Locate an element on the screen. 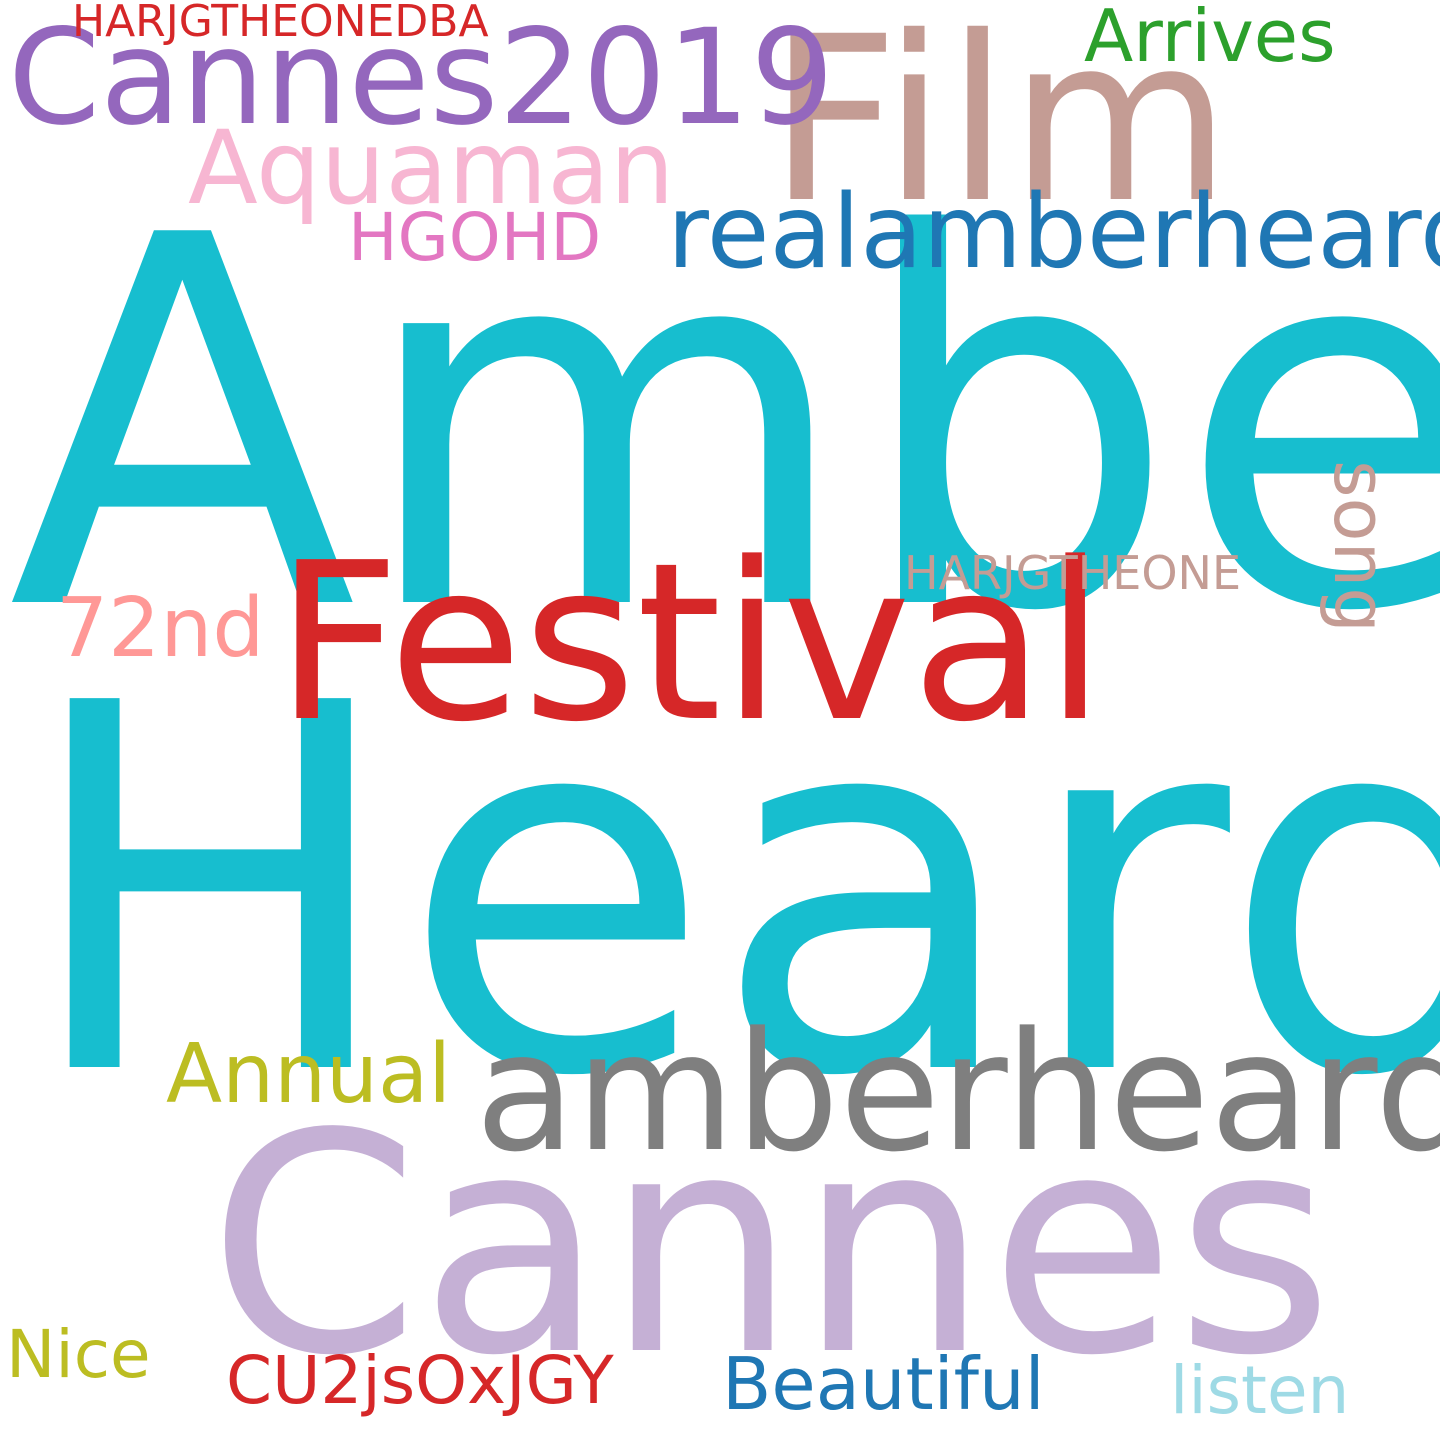 The image size is (1440, 1440). word-cu2jsoxjgy: CU2jsOxJGY is located at coordinates (420, 1380).